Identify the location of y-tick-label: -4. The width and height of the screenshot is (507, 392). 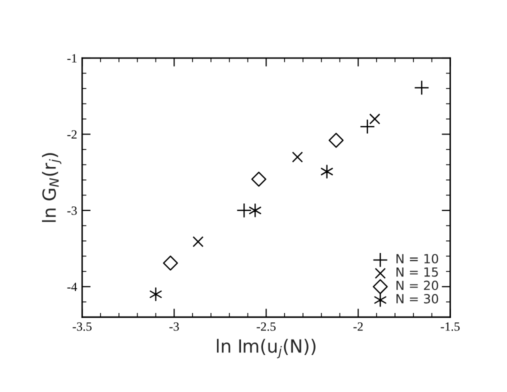
(72, 286).